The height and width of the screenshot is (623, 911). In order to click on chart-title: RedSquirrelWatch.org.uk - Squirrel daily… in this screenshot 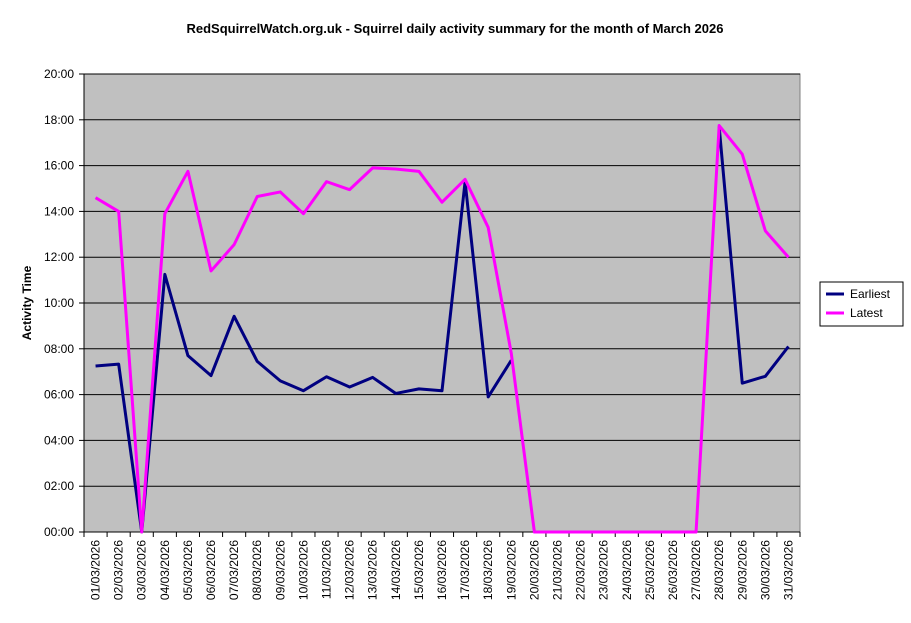, I will do `click(455, 28)`.